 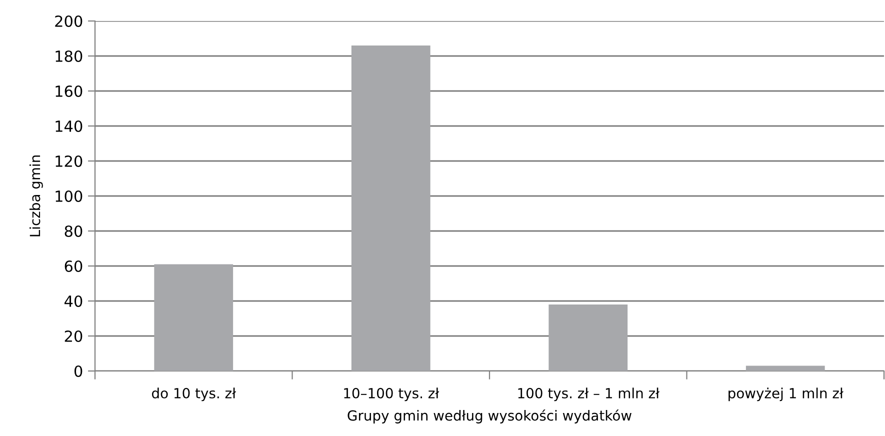 I want to click on x-axis-title: Grupy gmin według wysokości wydatków, so click(x=490, y=416).